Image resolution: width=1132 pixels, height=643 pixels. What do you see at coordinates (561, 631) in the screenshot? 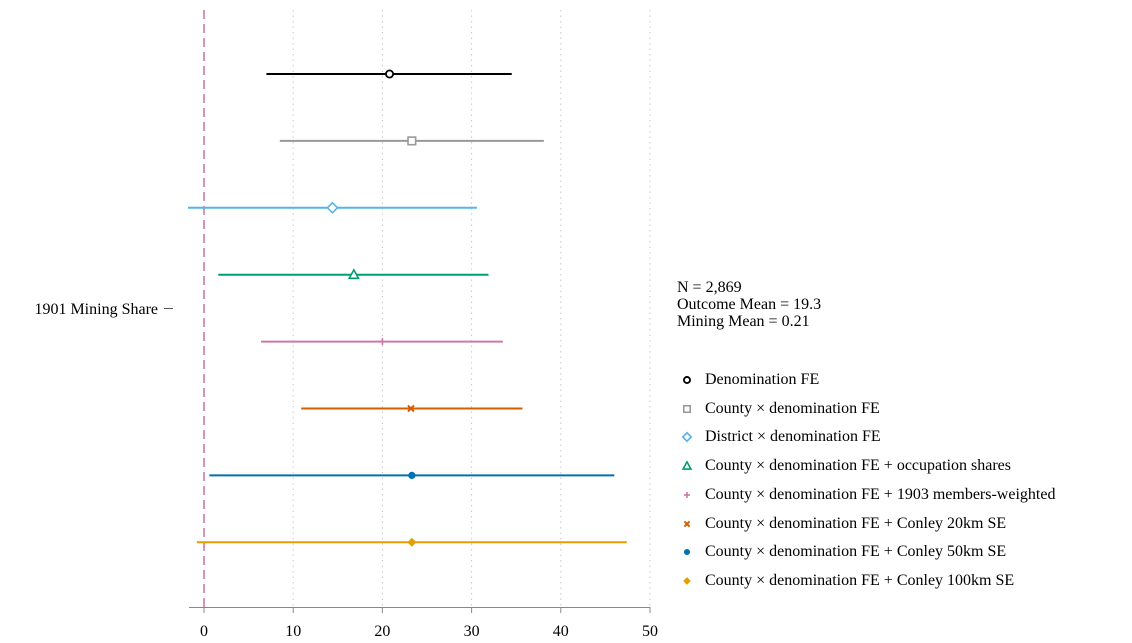
I see `x-tick-label-40: 40` at bounding box center [561, 631].